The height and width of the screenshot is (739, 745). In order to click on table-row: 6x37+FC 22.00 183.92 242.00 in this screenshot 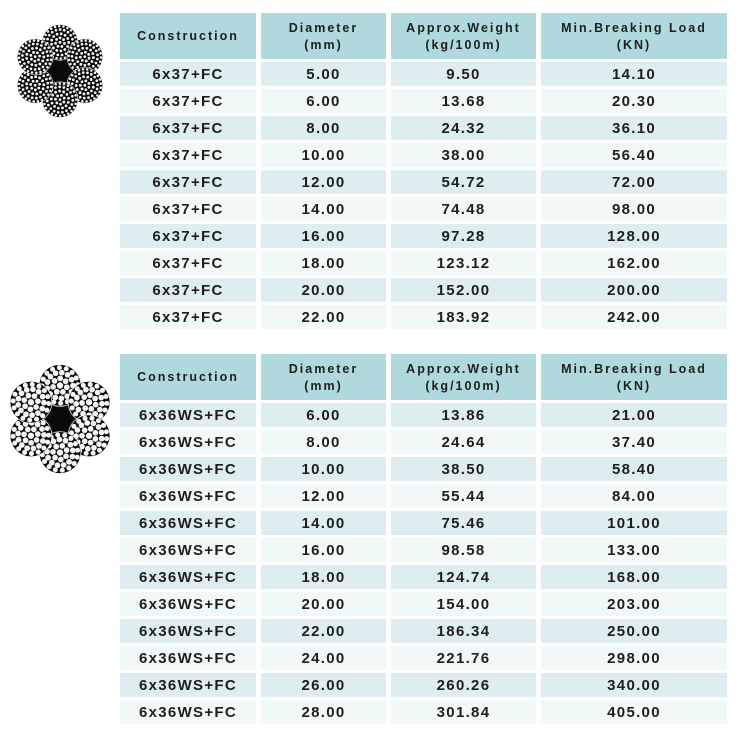, I will do `click(423, 317)`.